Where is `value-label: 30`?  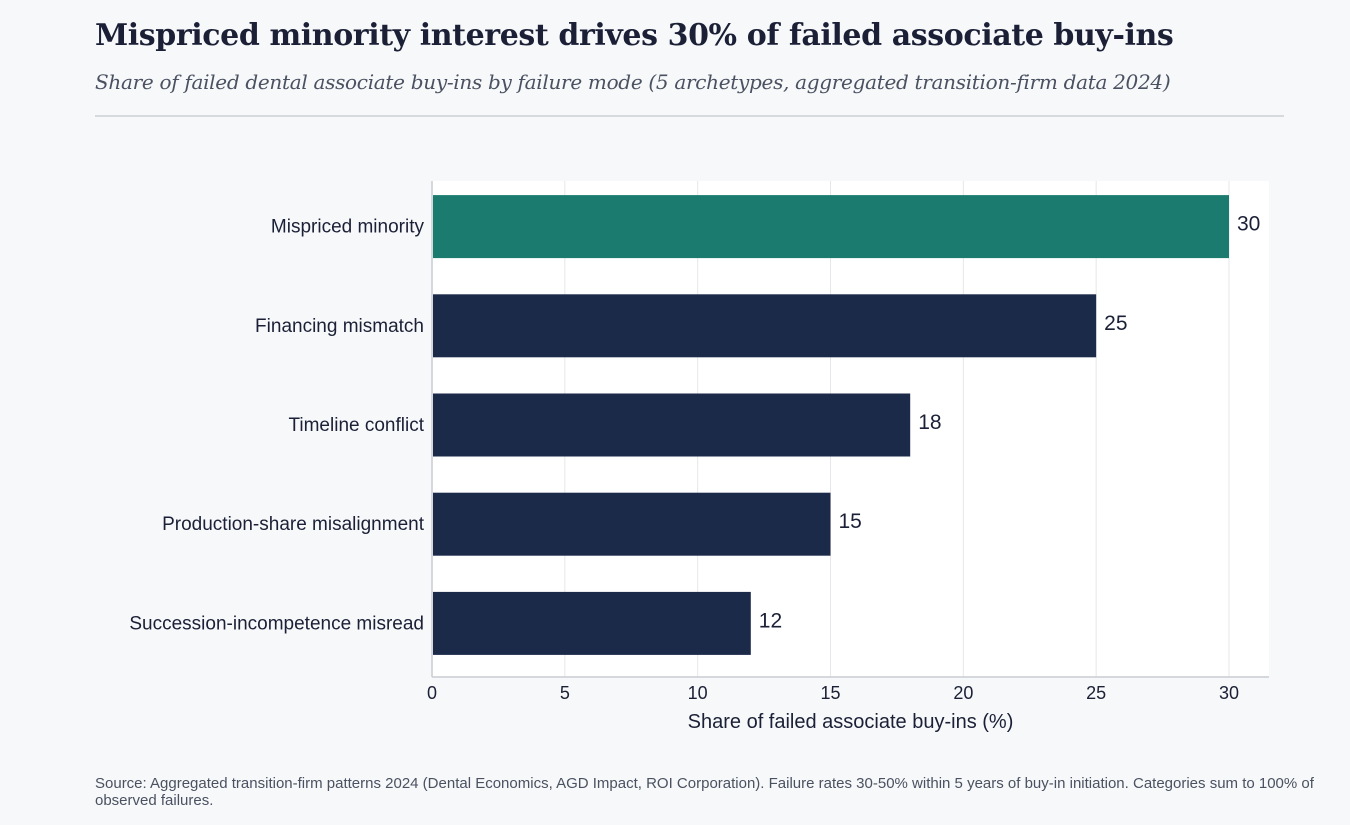
value-label: 30 is located at coordinates (1248, 224).